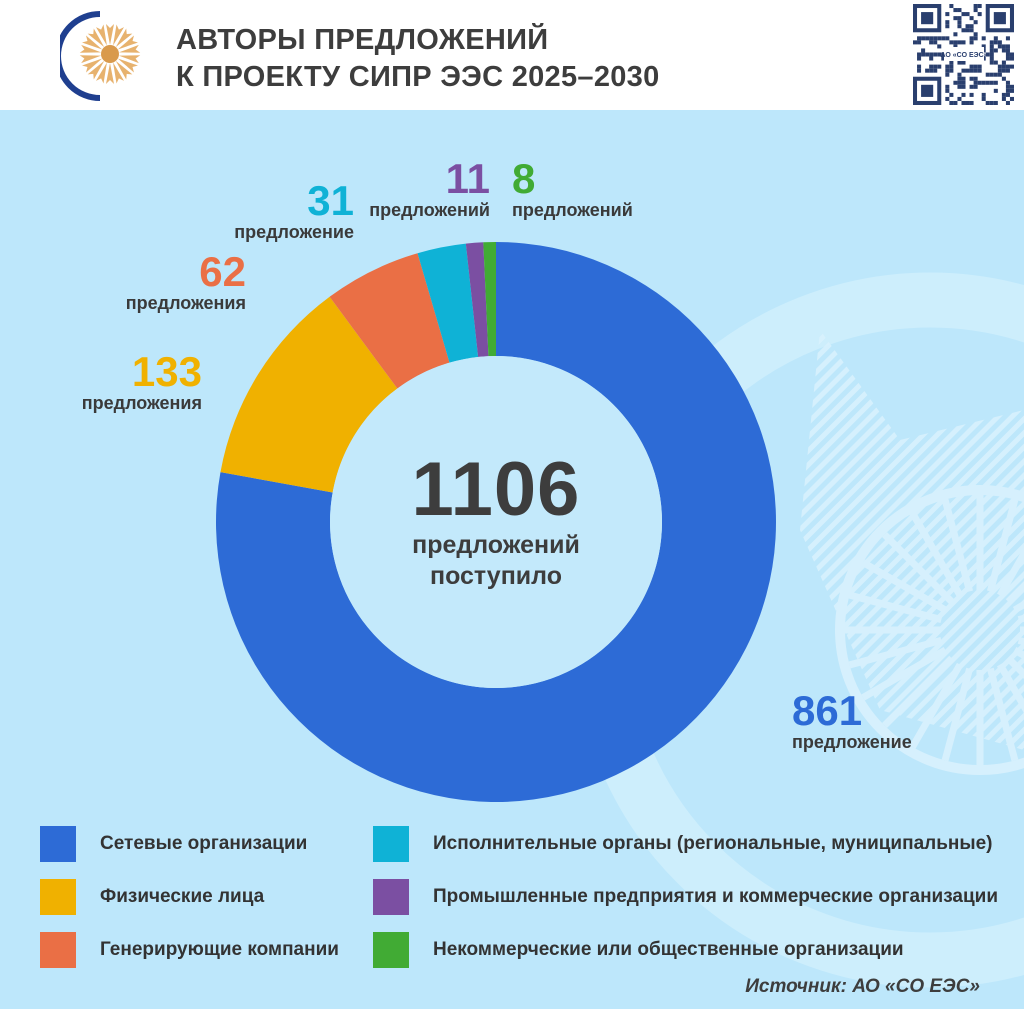  I want to click on donut-hole, so click(496, 522).